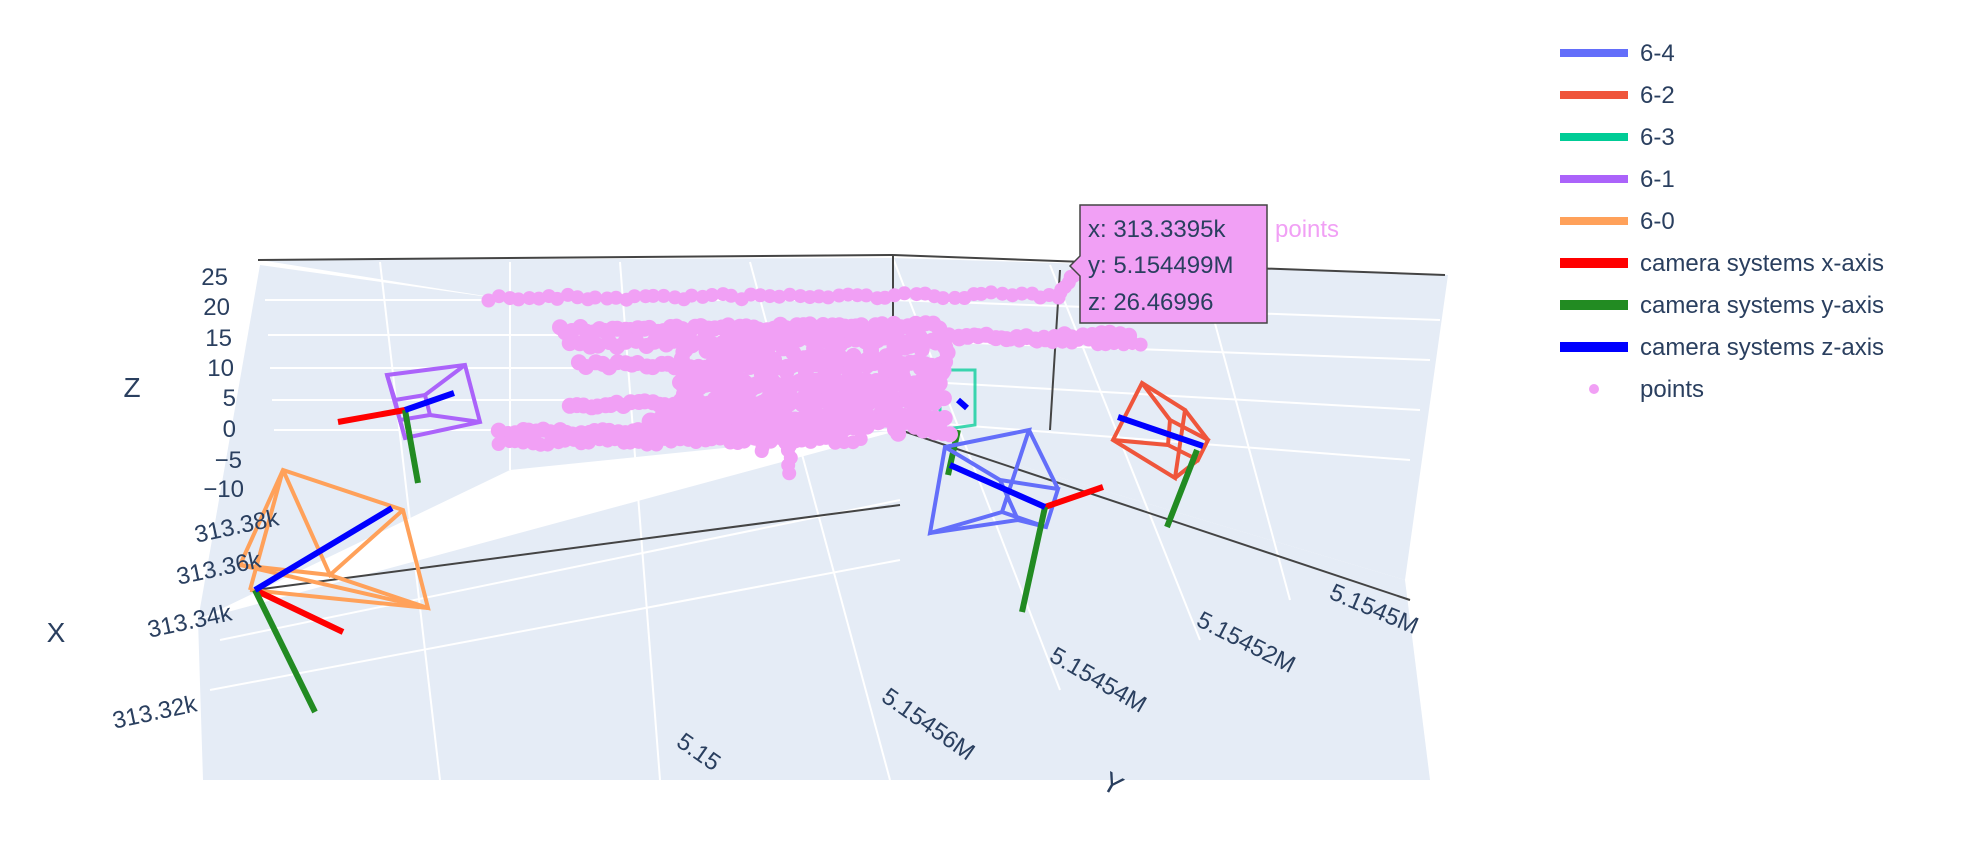 This screenshot has height=856, width=1969. I want to click on legend-item: 6-2, so click(1617, 95).